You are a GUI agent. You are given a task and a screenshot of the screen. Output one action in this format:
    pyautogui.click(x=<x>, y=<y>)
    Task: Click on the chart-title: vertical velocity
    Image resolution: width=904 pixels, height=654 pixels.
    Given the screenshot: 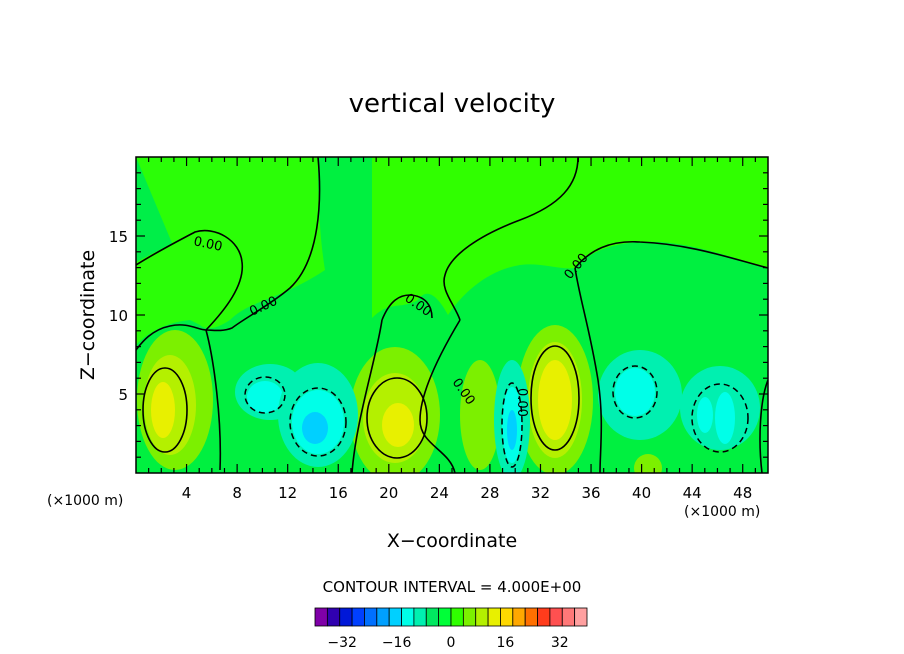 What is the action you would take?
    pyautogui.click(x=452, y=104)
    